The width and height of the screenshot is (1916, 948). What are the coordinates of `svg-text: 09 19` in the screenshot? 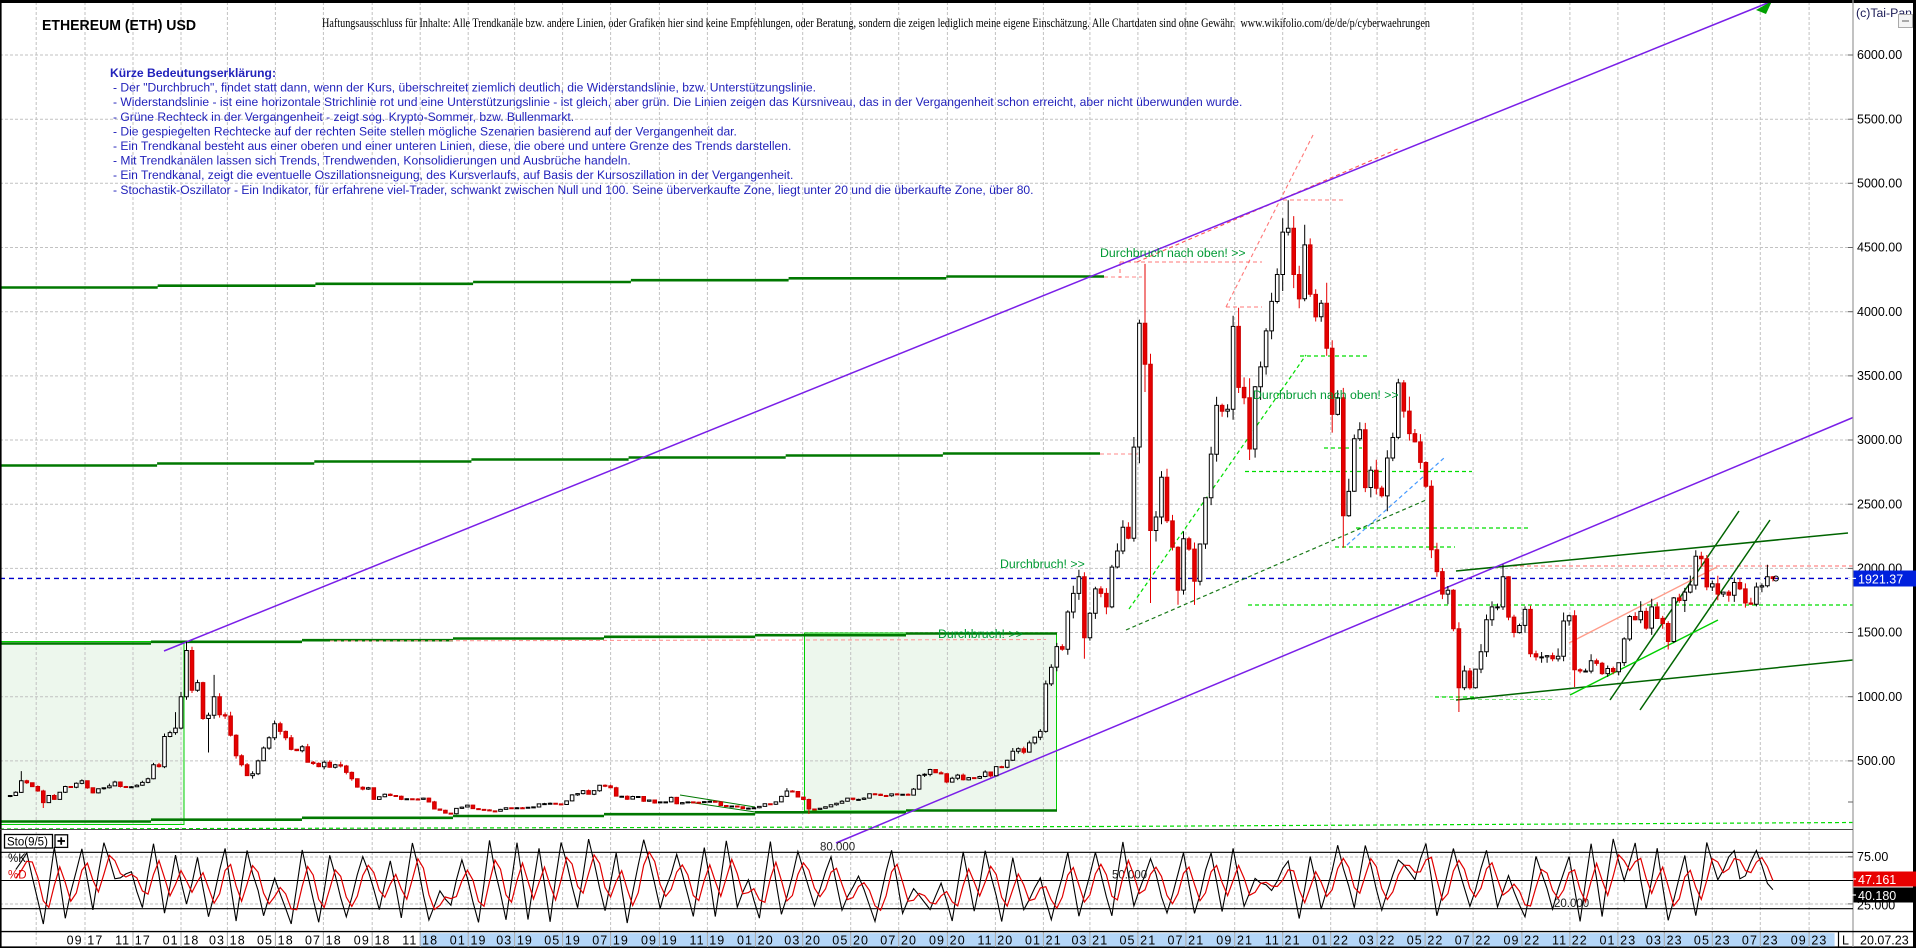 It's located at (659, 941).